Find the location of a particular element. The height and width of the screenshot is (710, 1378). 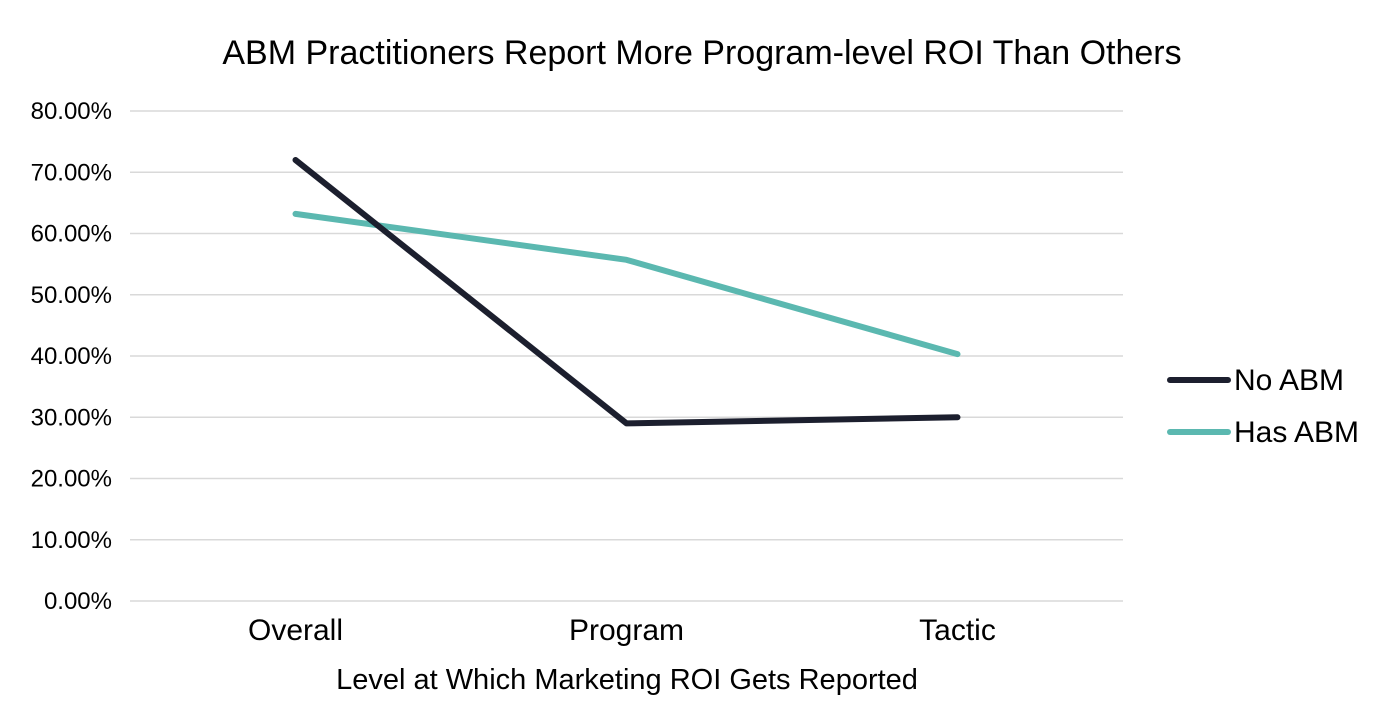

x-category-label: Program is located at coordinates (626, 630).